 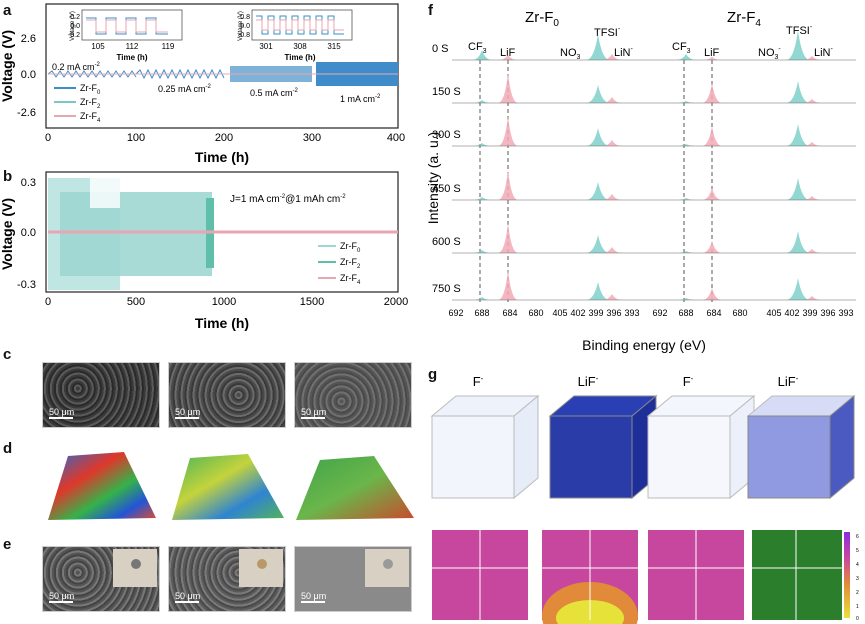 What do you see at coordinates (588, 381) in the screenshot?
I see `tof-label-1: LiF-` at bounding box center [588, 381].